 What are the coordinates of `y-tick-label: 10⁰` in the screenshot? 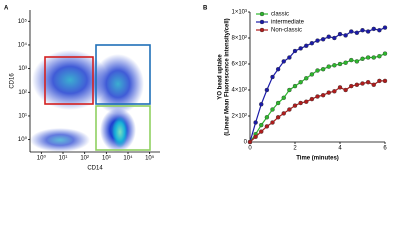 It's located at (23, 139).